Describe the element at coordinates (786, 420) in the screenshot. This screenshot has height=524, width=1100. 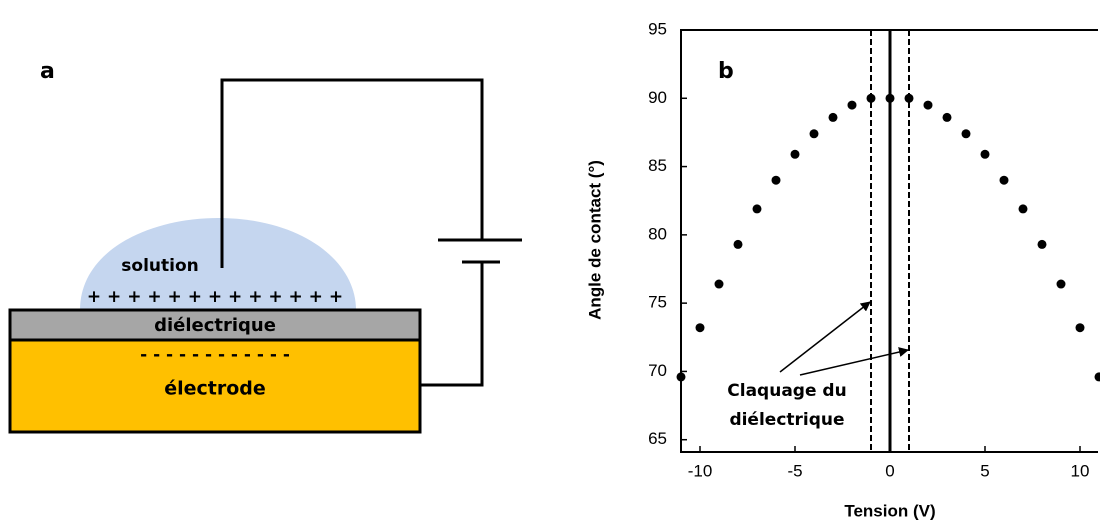
I see `annotation: diélectrique` at that location.